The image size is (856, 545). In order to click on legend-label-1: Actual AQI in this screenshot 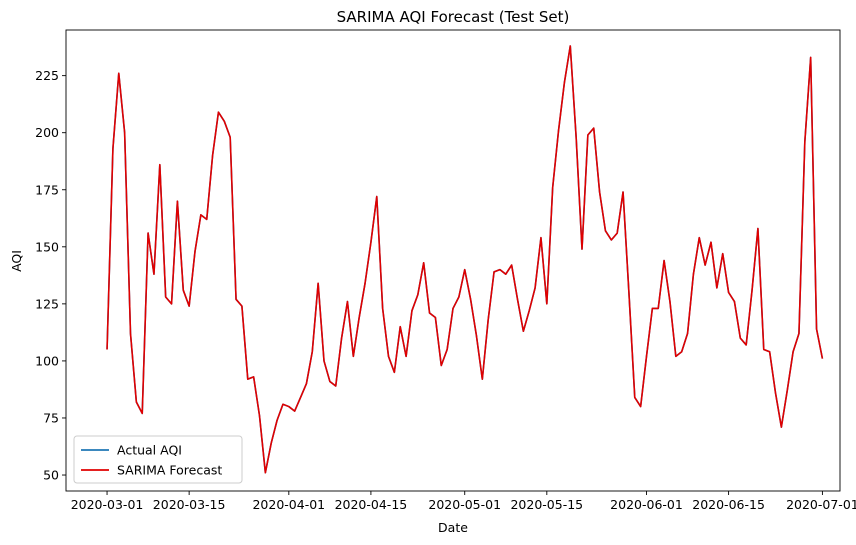, I will do `click(149, 450)`.